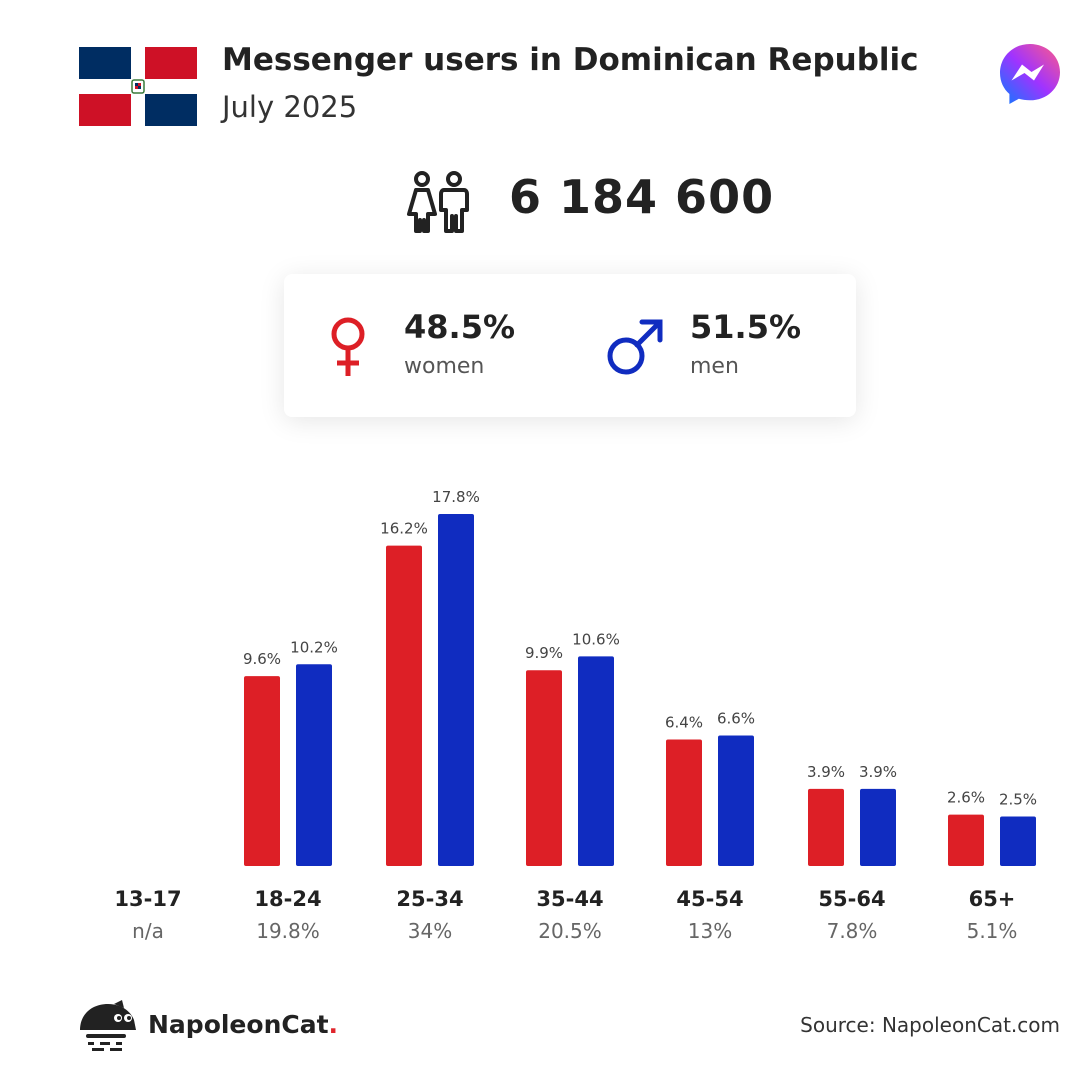  What do you see at coordinates (108, 1025) in the screenshot?
I see `napoleoncat-logo-icon` at bounding box center [108, 1025].